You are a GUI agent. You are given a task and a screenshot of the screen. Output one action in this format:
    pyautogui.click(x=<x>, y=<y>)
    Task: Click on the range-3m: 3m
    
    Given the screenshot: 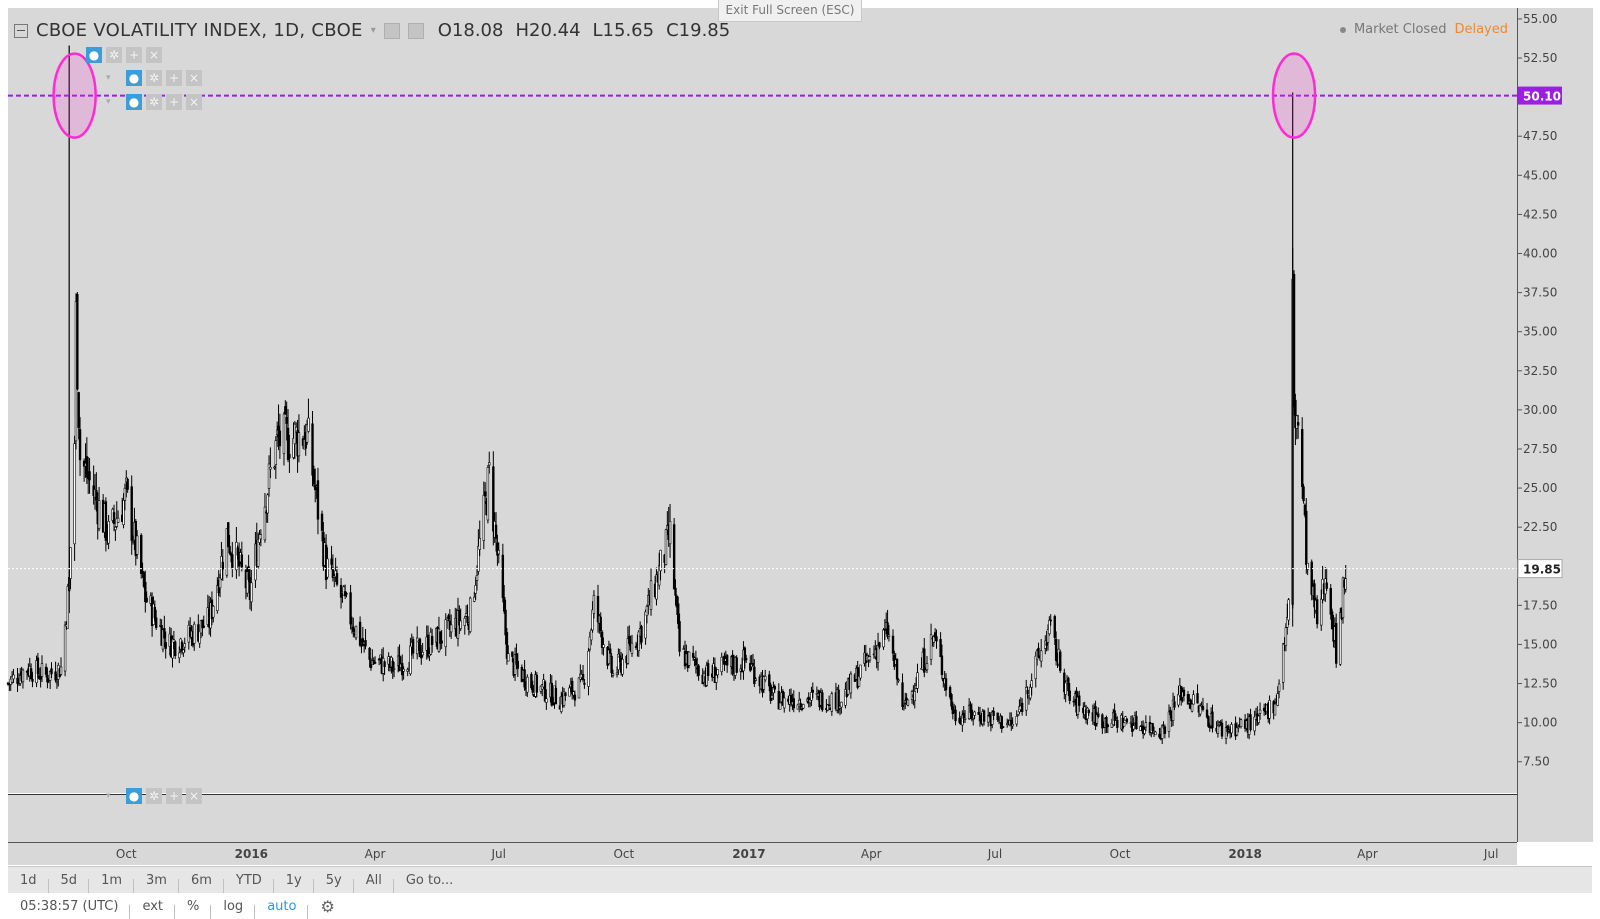 What is the action you would take?
    pyautogui.click(x=156, y=883)
    